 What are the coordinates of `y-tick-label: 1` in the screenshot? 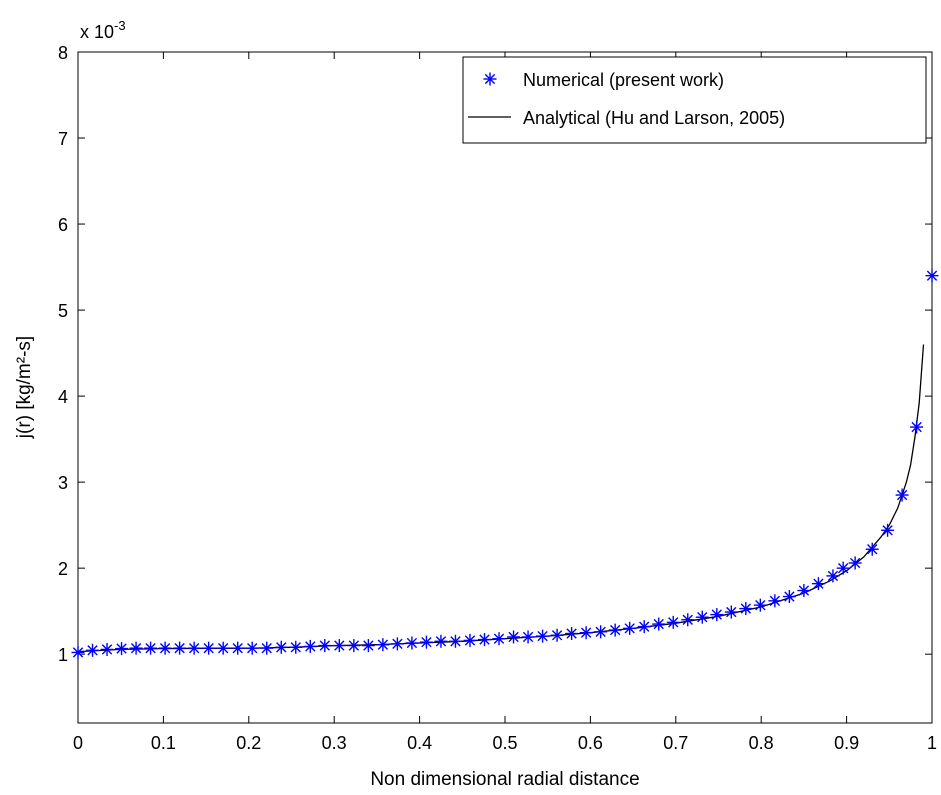 It's located at (63, 655).